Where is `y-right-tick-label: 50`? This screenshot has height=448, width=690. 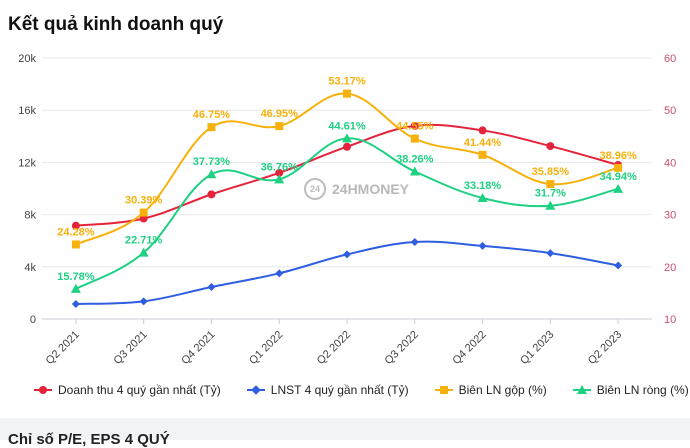 y-right-tick-label: 50 is located at coordinates (670, 111).